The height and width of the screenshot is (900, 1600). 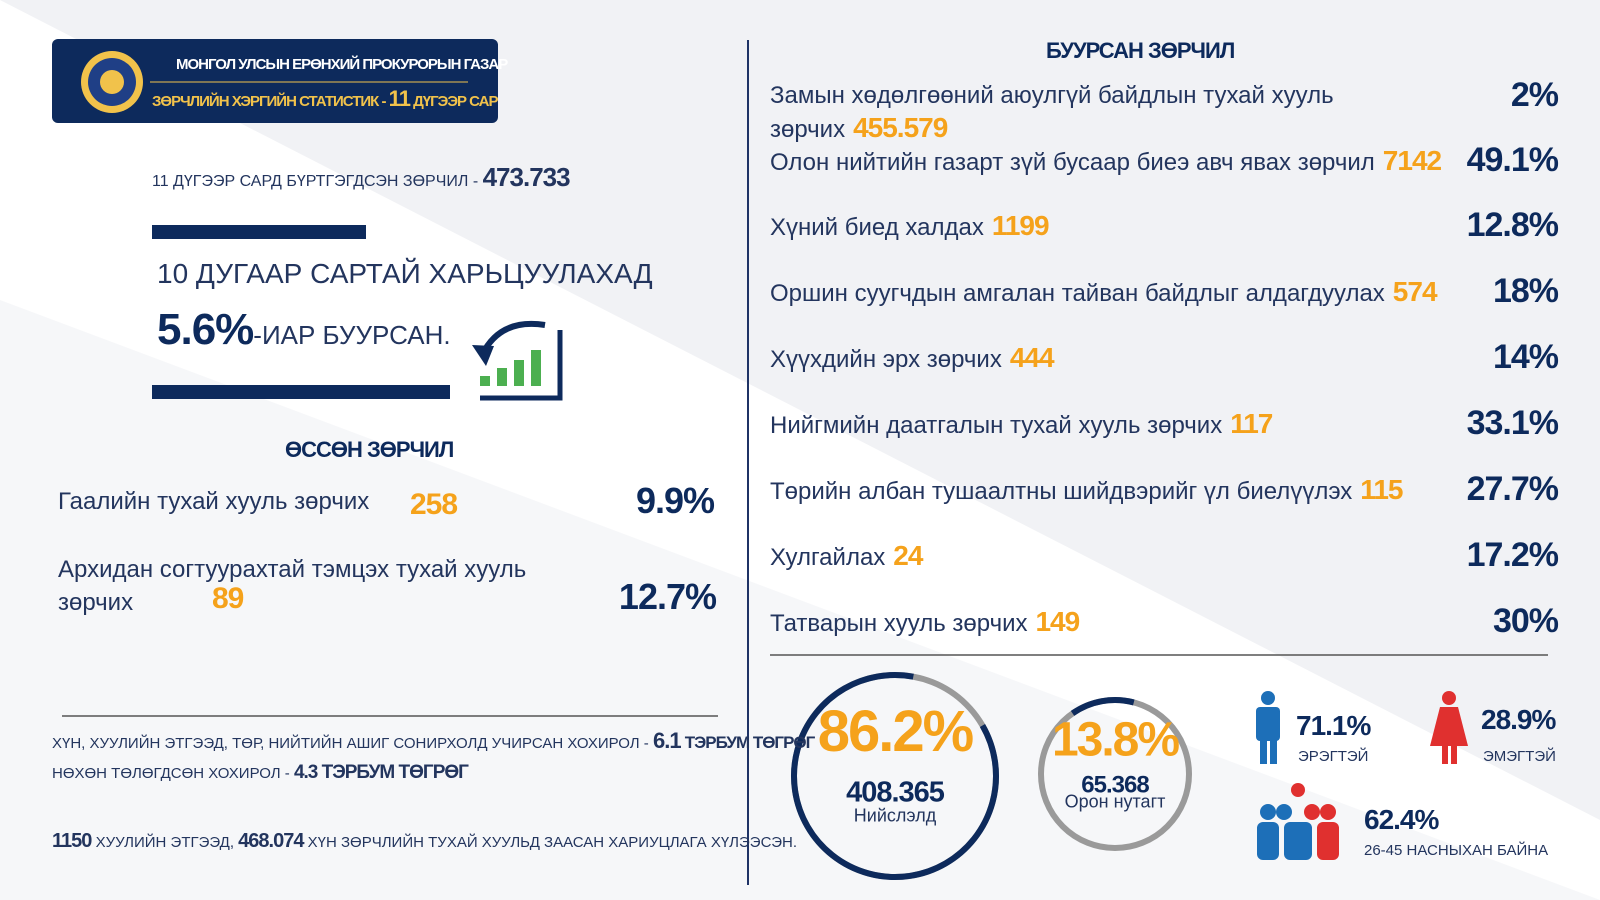 What do you see at coordinates (269, 101) in the screenshot?
I see `subtitle: ЗӨРЧЛИЙН ХЭРГИЙН СТАТИСТИК -` at bounding box center [269, 101].